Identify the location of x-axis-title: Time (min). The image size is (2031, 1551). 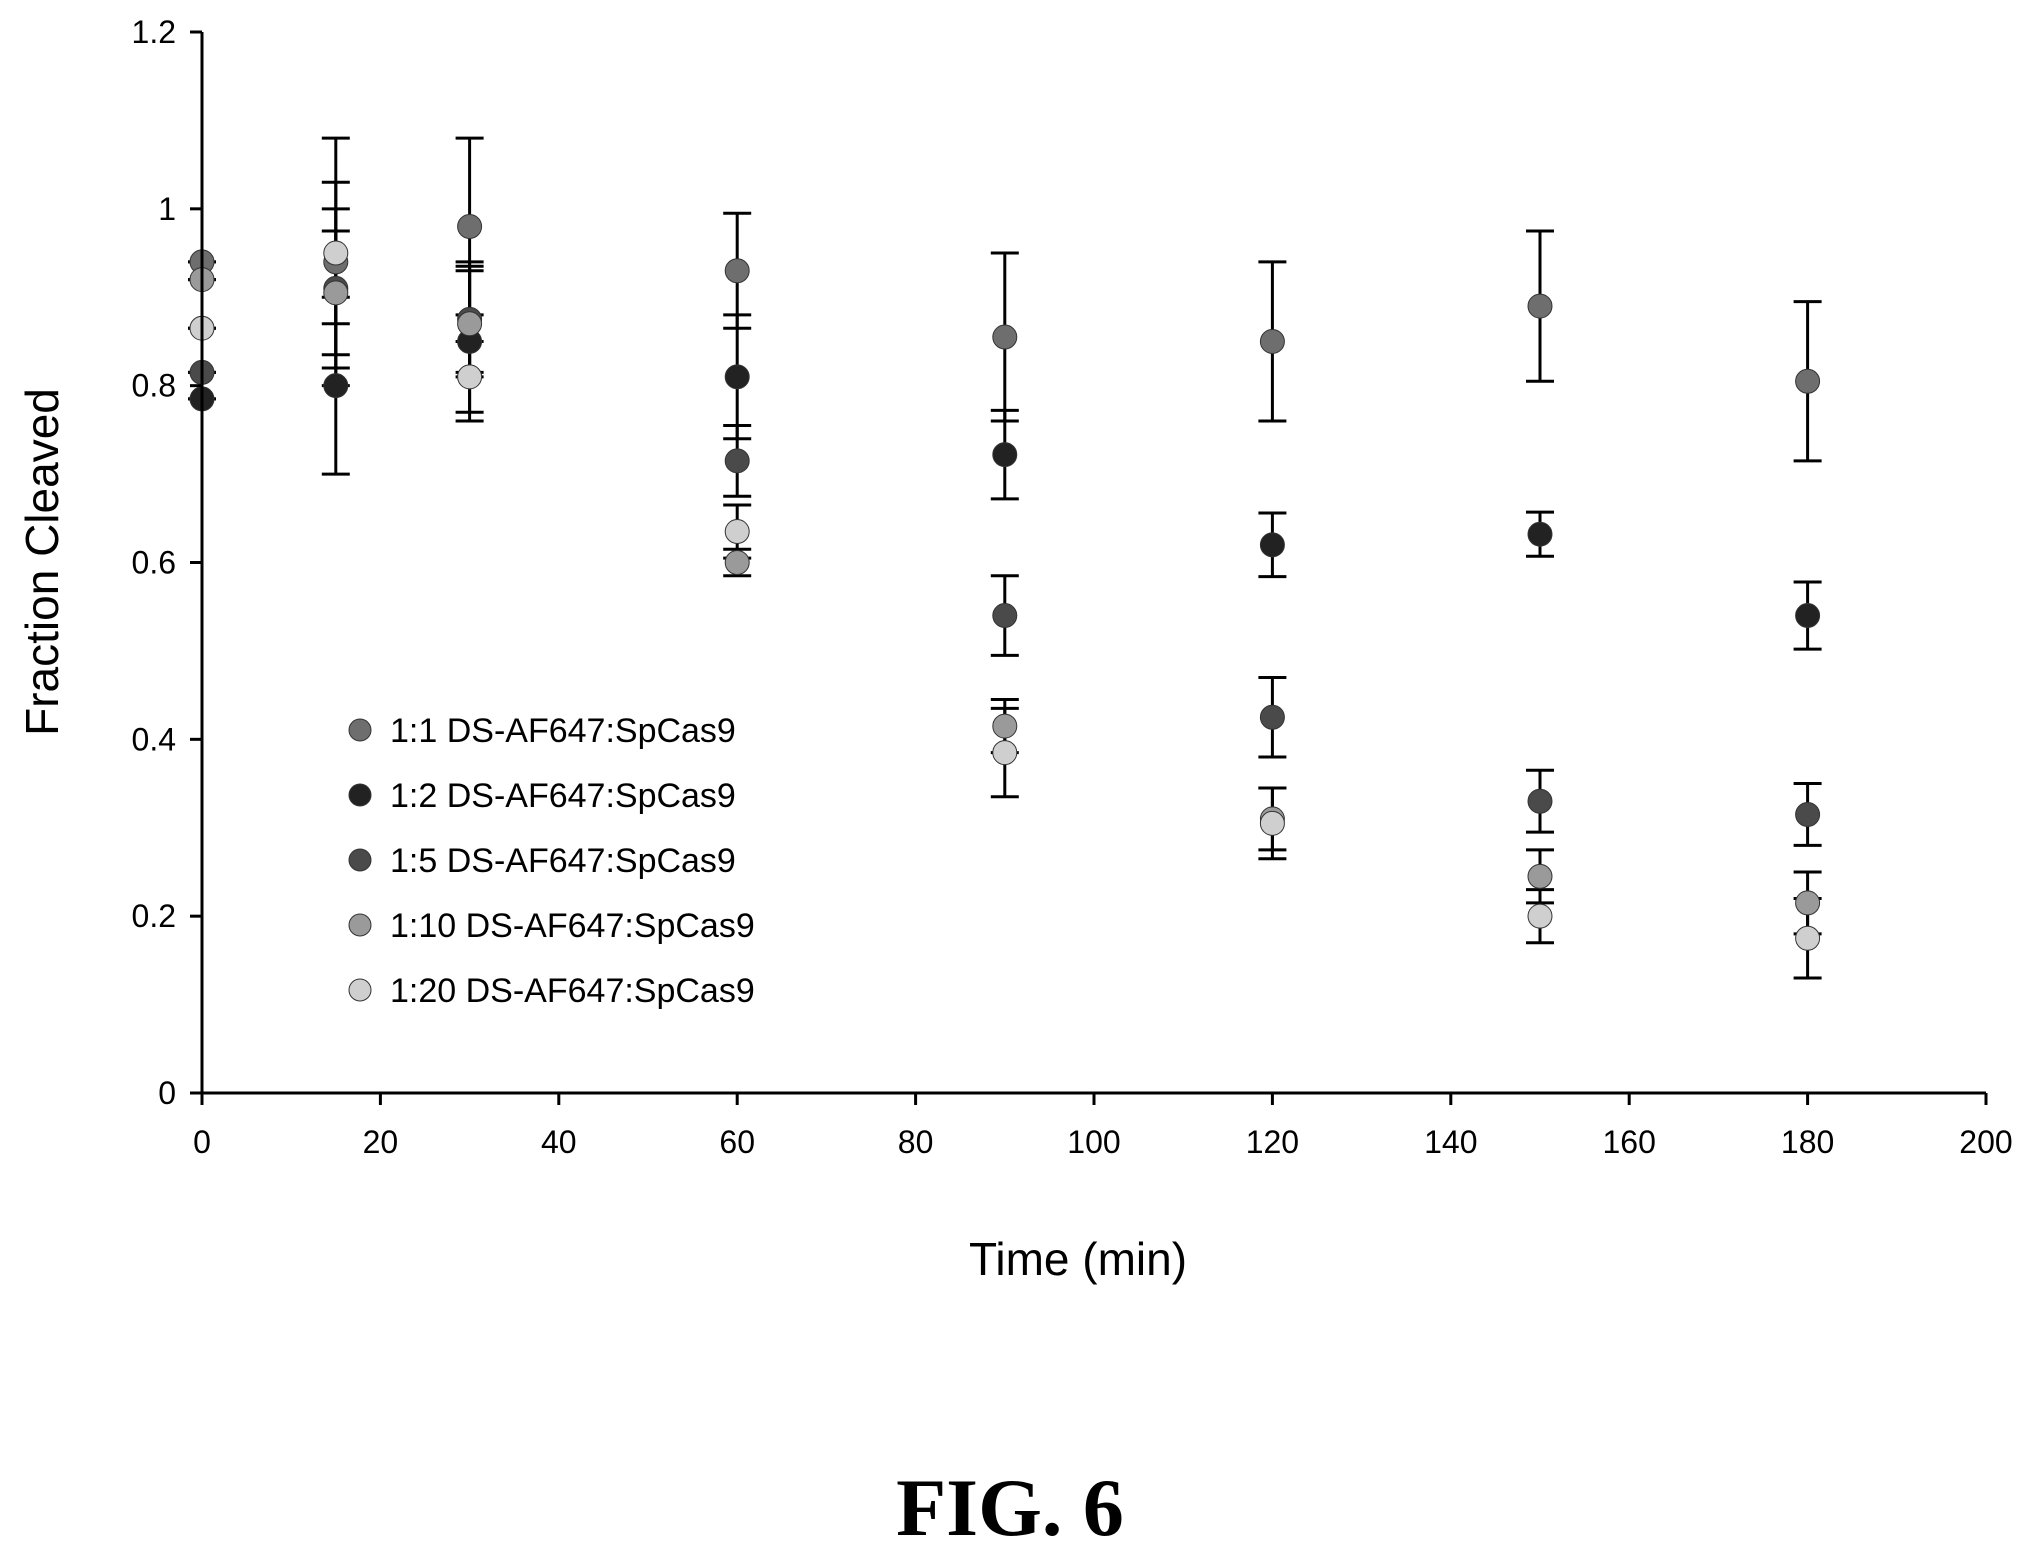
(1078, 1259).